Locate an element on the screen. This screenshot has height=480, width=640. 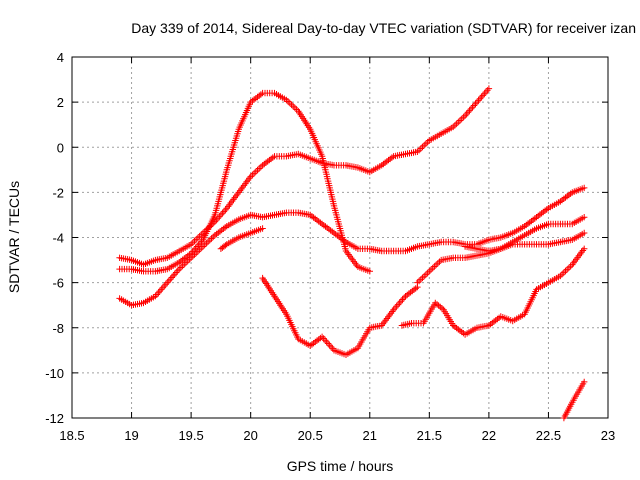
y-tick-label: -6 is located at coordinates (58, 283).